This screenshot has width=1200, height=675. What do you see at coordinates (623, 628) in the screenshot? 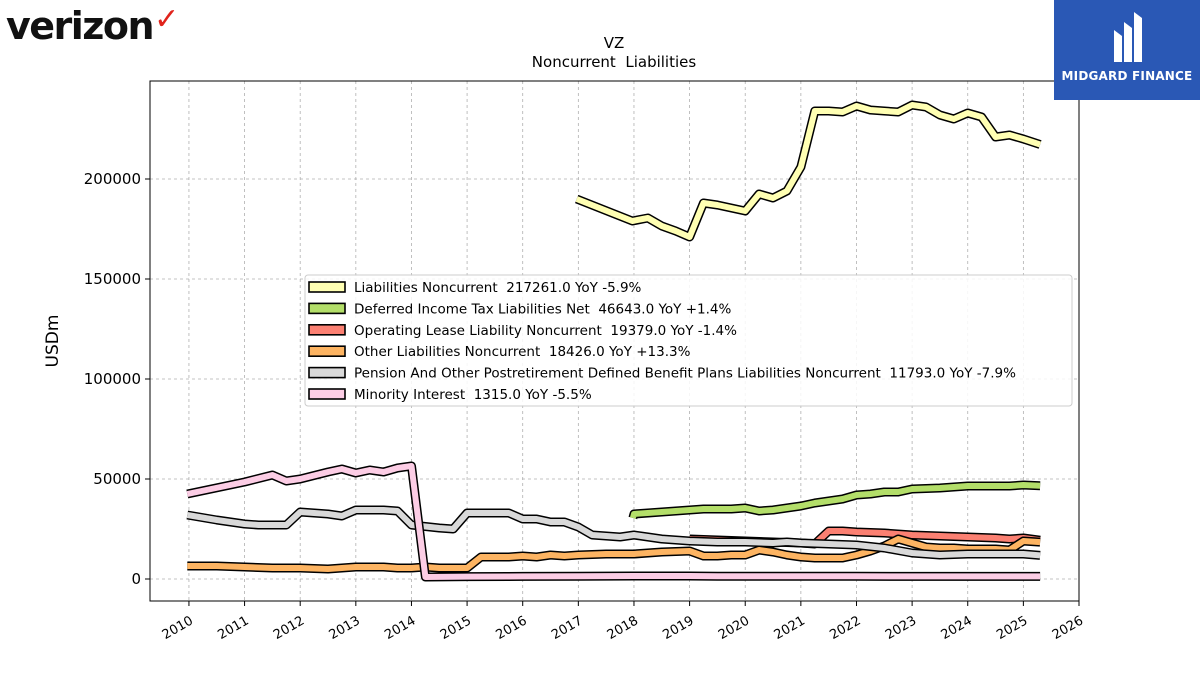
I see `x-tick-label: 2018` at bounding box center [623, 628].